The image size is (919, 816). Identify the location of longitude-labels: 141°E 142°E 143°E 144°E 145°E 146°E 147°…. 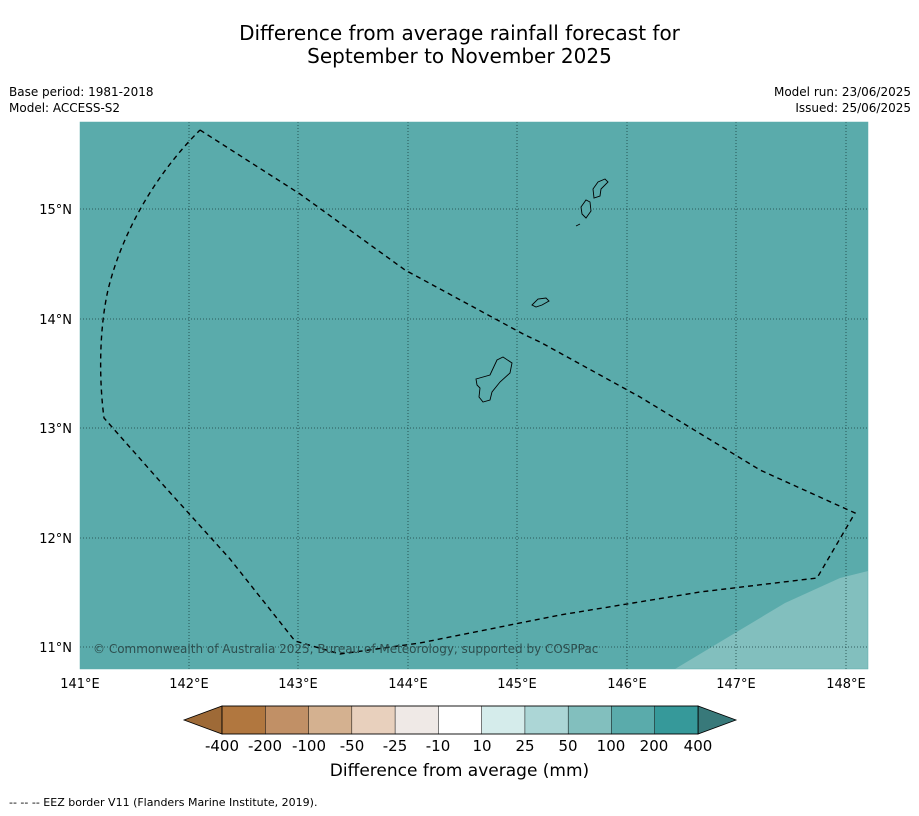
(463, 684).